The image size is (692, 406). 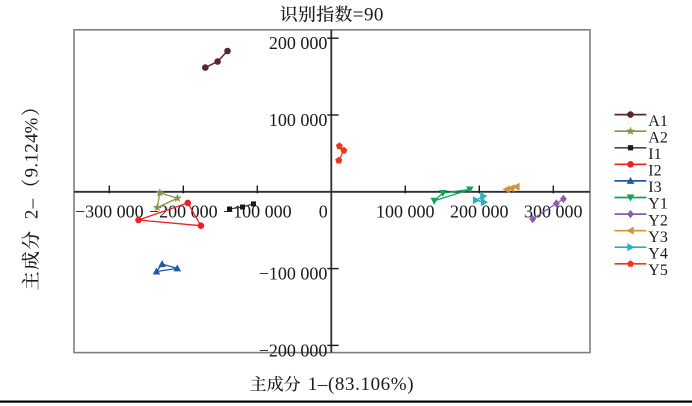 I want to click on svg-text: A2, so click(x=658, y=137).